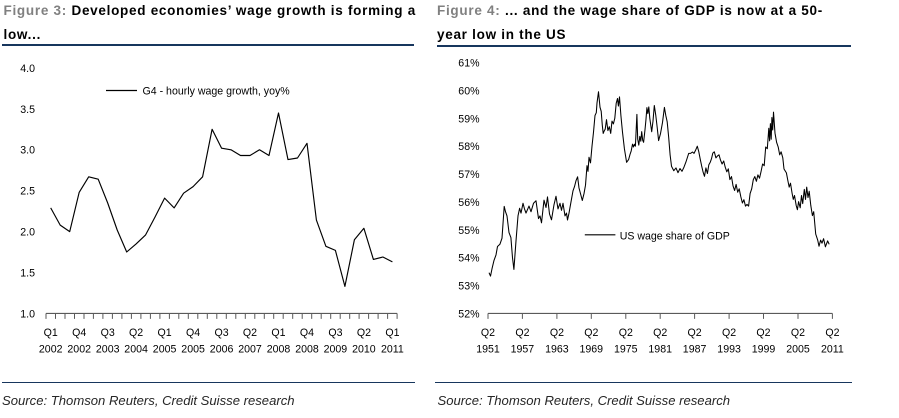  What do you see at coordinates (523, 350) in the screenshot?
I see `svg-text: 1957` at bounding box center [523, 350].